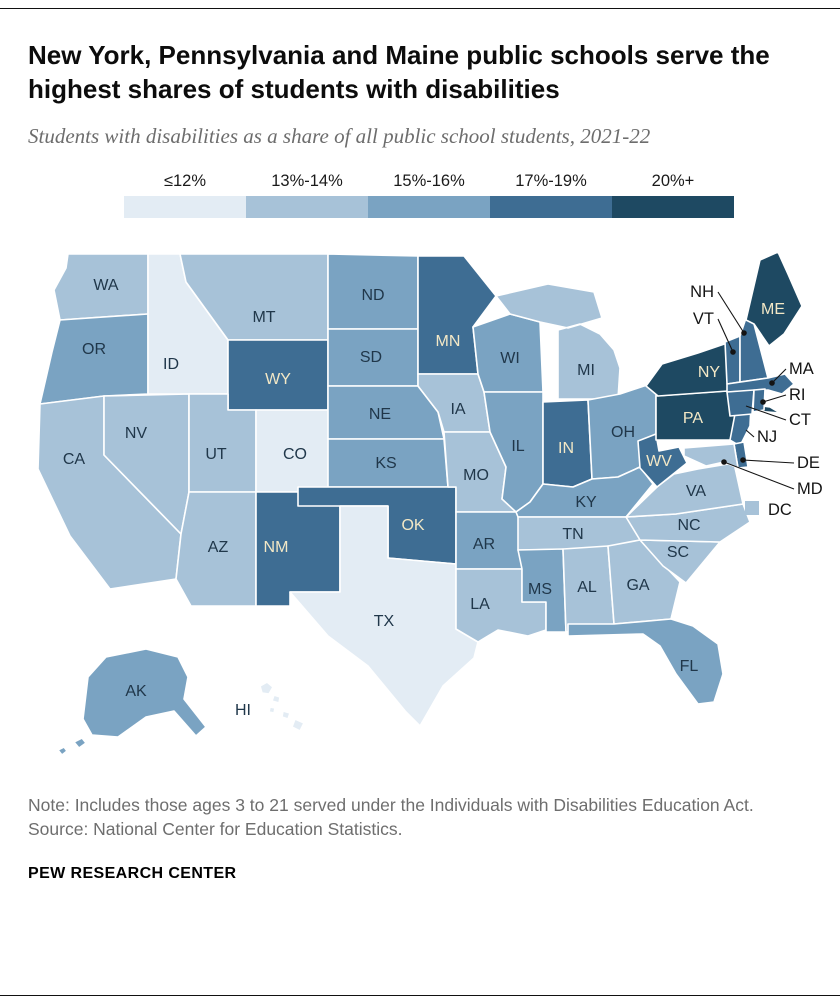  Describe the element at coordinates (752, 508) in the screenshot. I see `dc-swatch` at that location.